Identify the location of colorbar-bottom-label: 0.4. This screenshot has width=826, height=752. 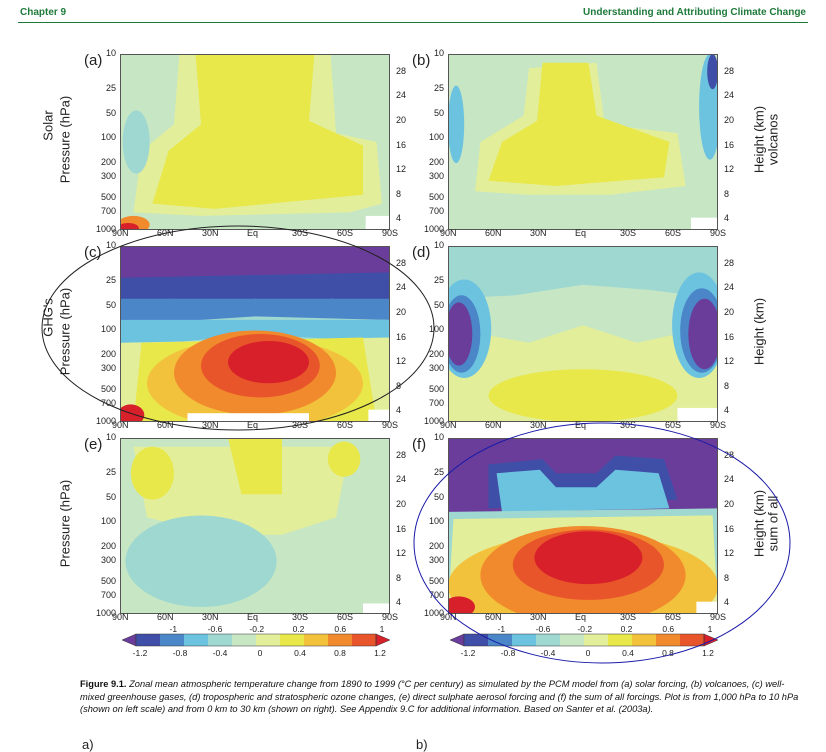
(628, 653).